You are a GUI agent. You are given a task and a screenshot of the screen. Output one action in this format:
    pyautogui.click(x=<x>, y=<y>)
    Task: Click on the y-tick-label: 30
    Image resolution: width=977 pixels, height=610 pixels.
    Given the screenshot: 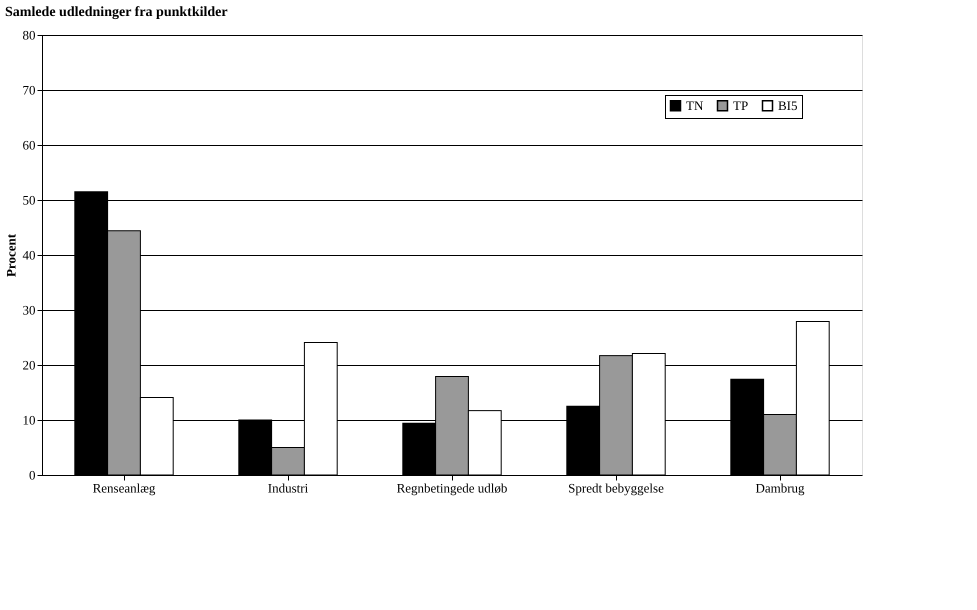 What is the action you would take?
    pyautogui.click(x=29, y=310)
    